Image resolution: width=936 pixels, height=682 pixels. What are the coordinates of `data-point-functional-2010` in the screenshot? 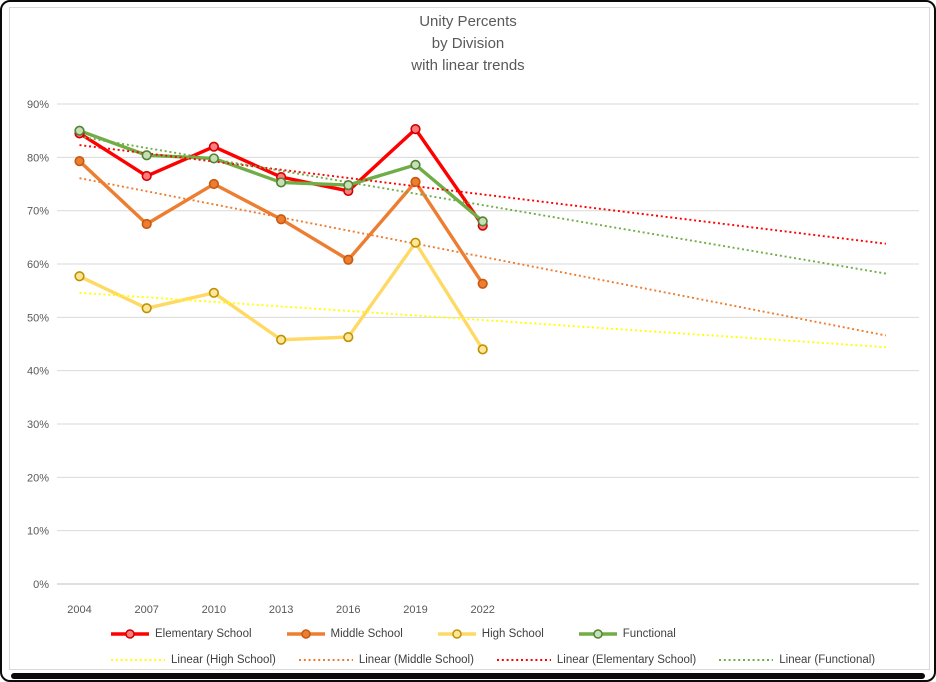 It's located at (213, 158).